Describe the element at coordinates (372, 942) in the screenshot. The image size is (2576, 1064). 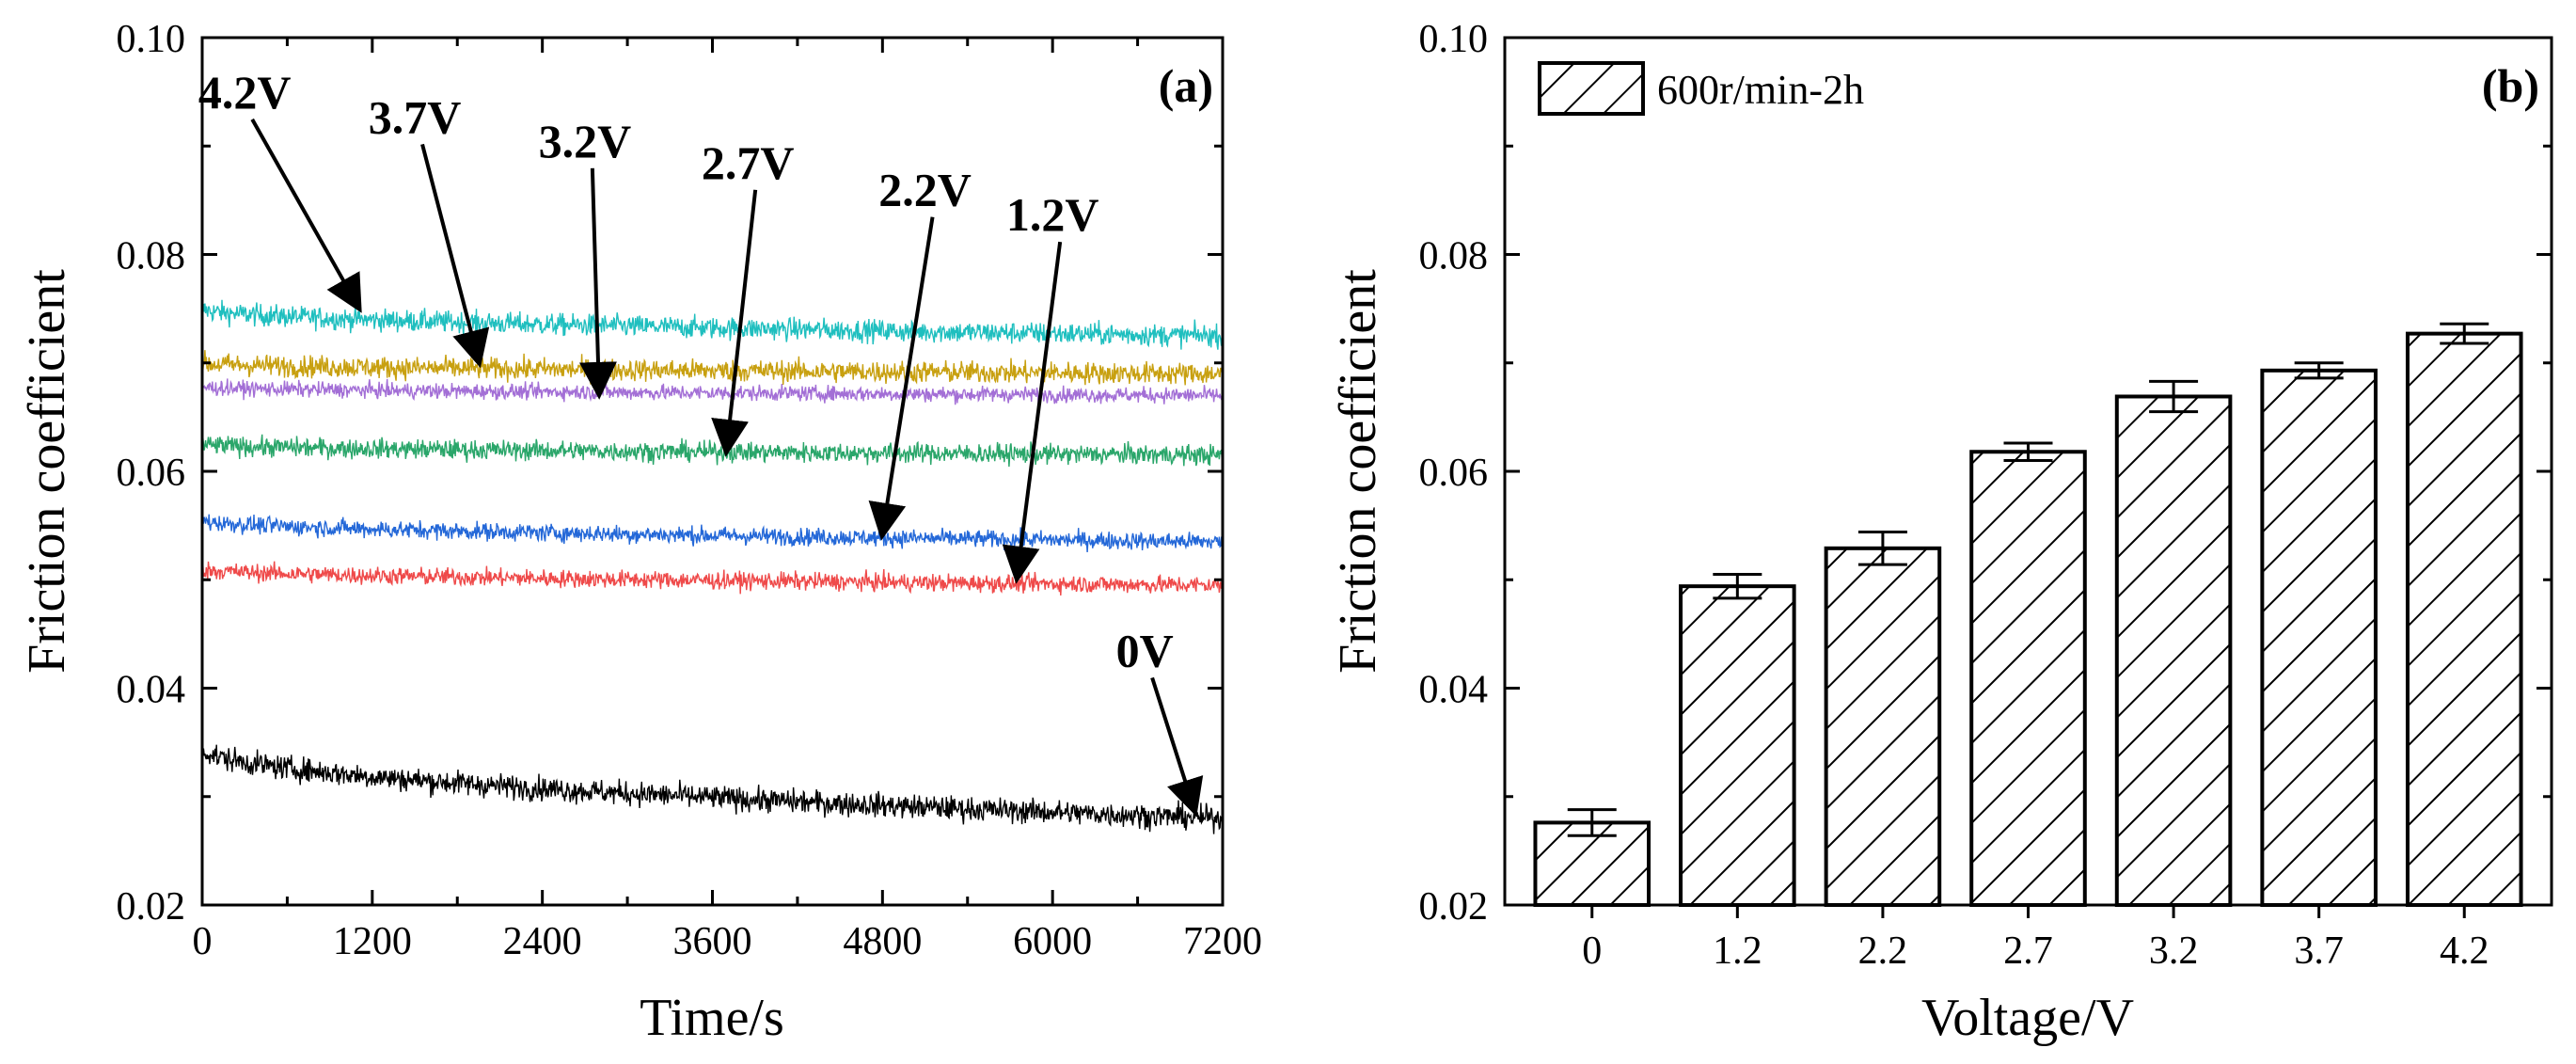
I see `x-tick-label: 1200` at that location.